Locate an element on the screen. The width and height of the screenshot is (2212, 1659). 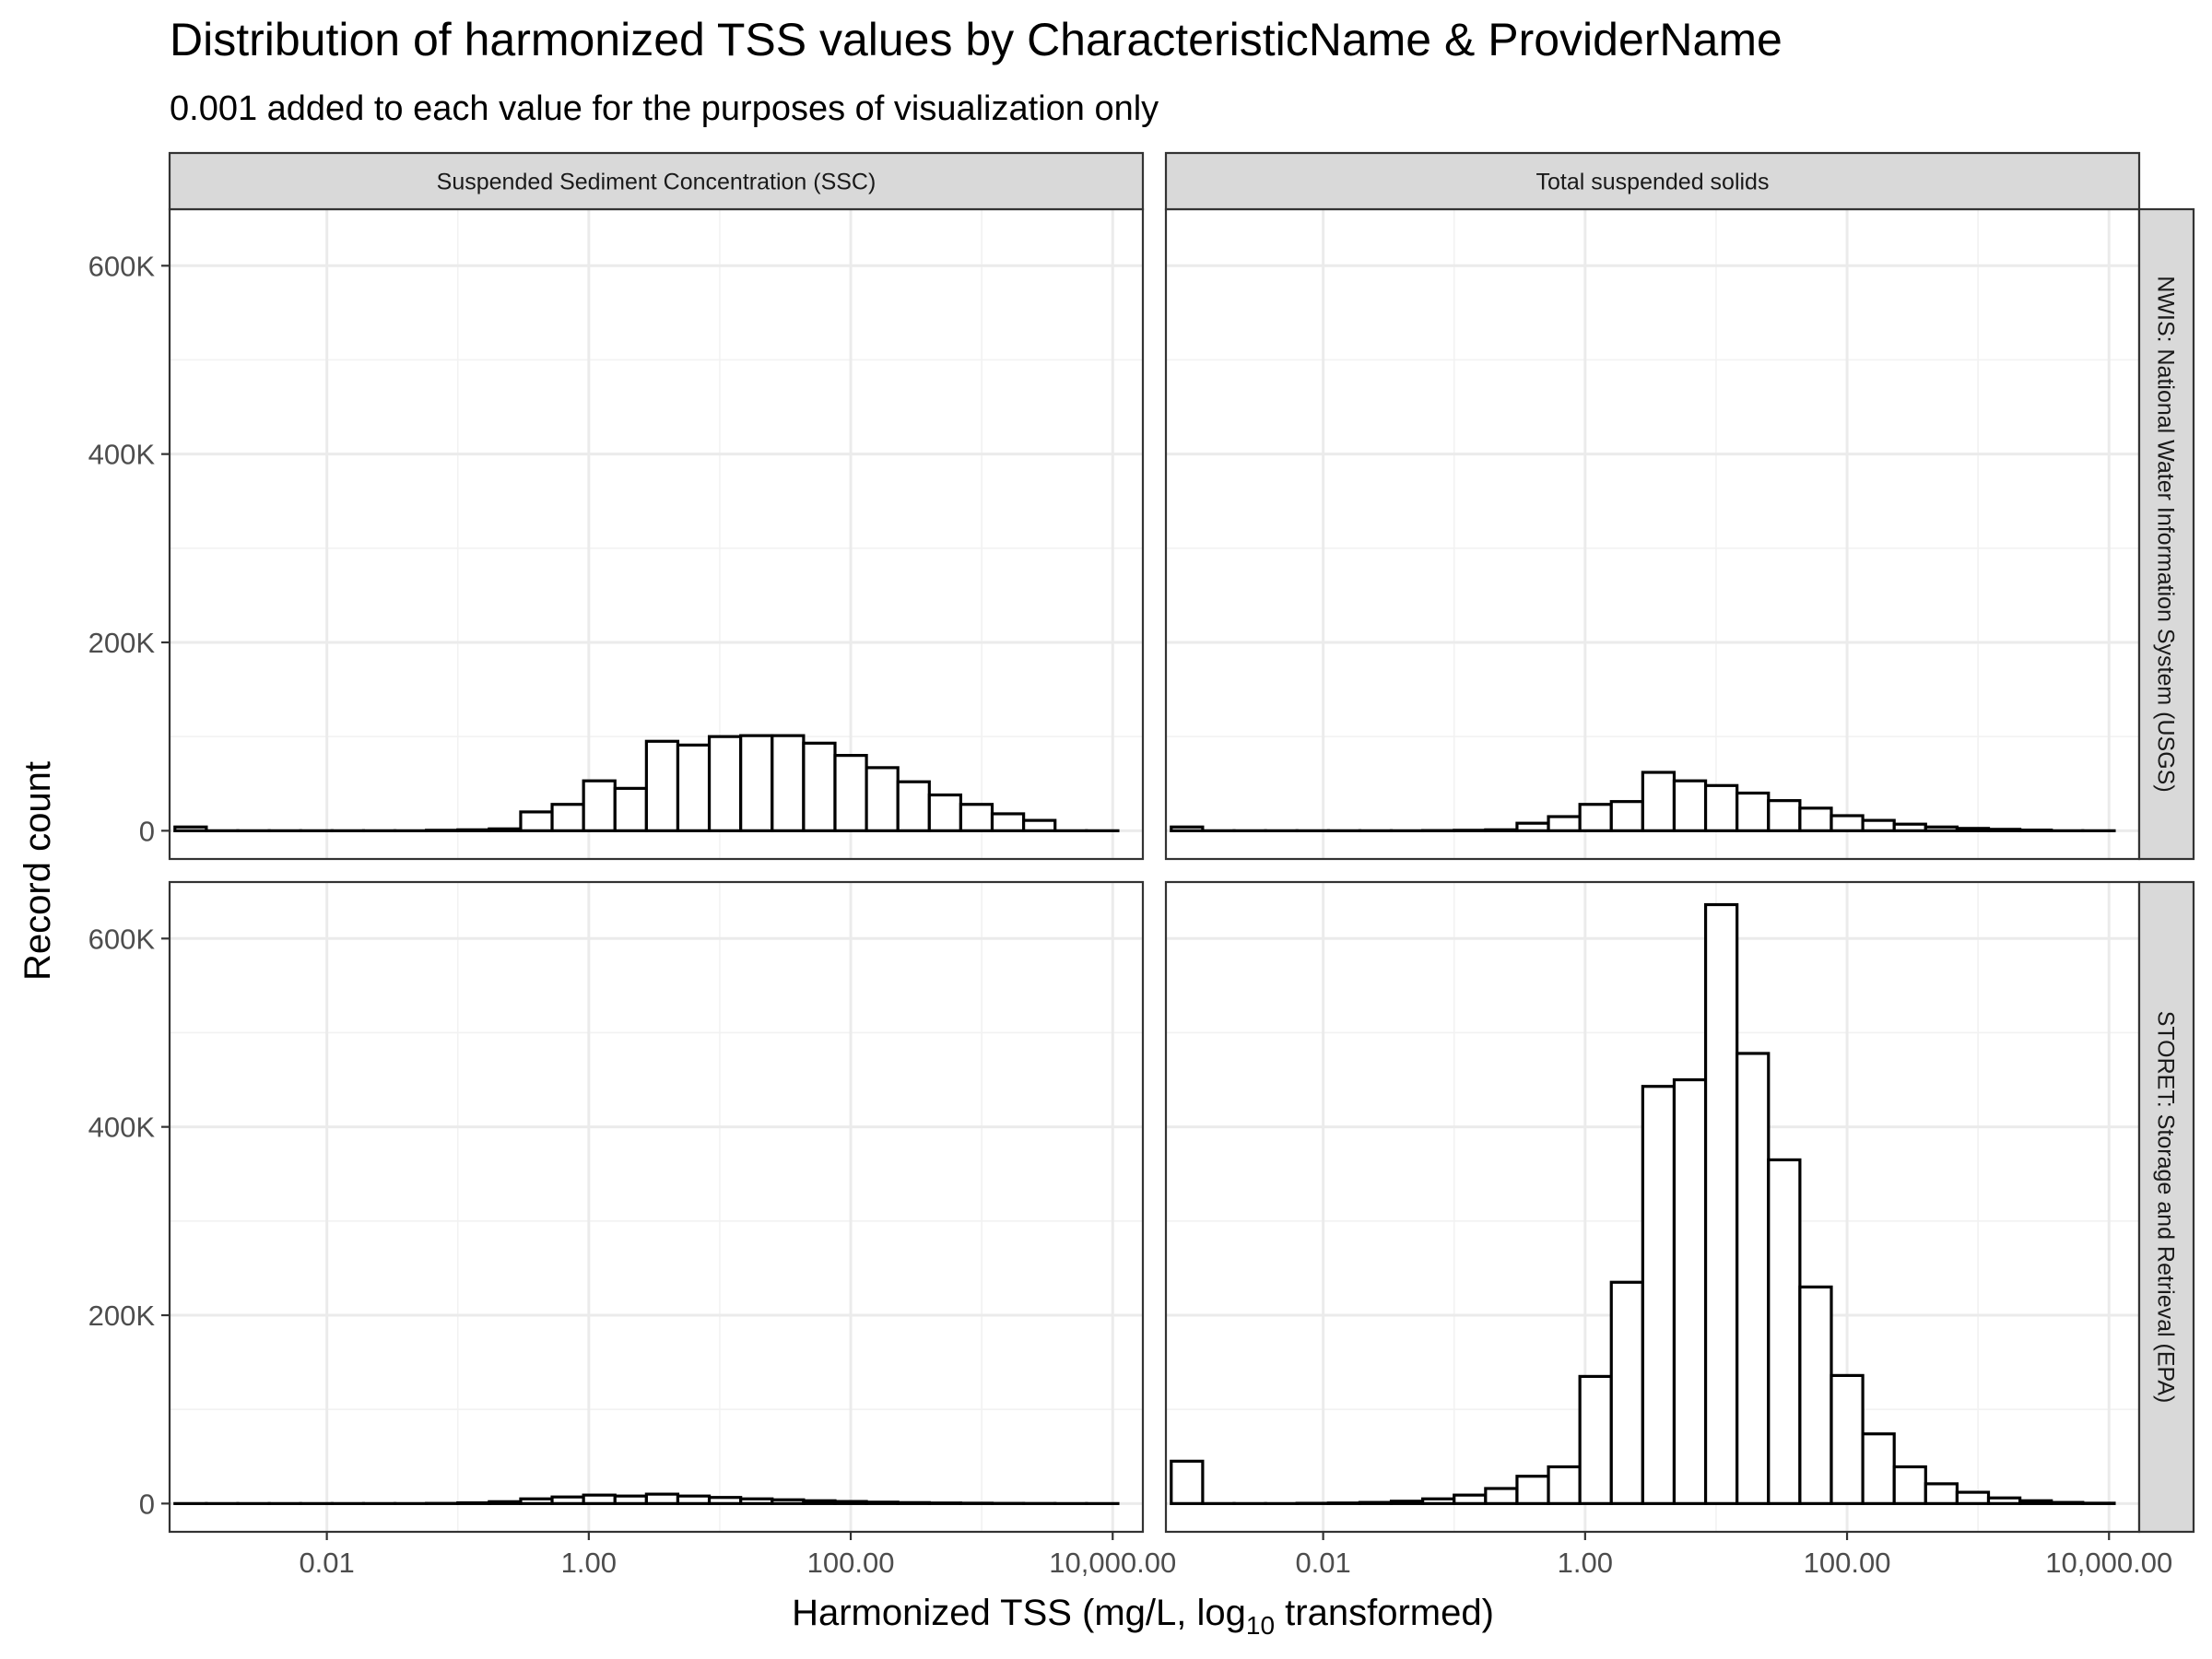
x-axis-label-subscript: 10 is located at coordinates (1260, 1625).